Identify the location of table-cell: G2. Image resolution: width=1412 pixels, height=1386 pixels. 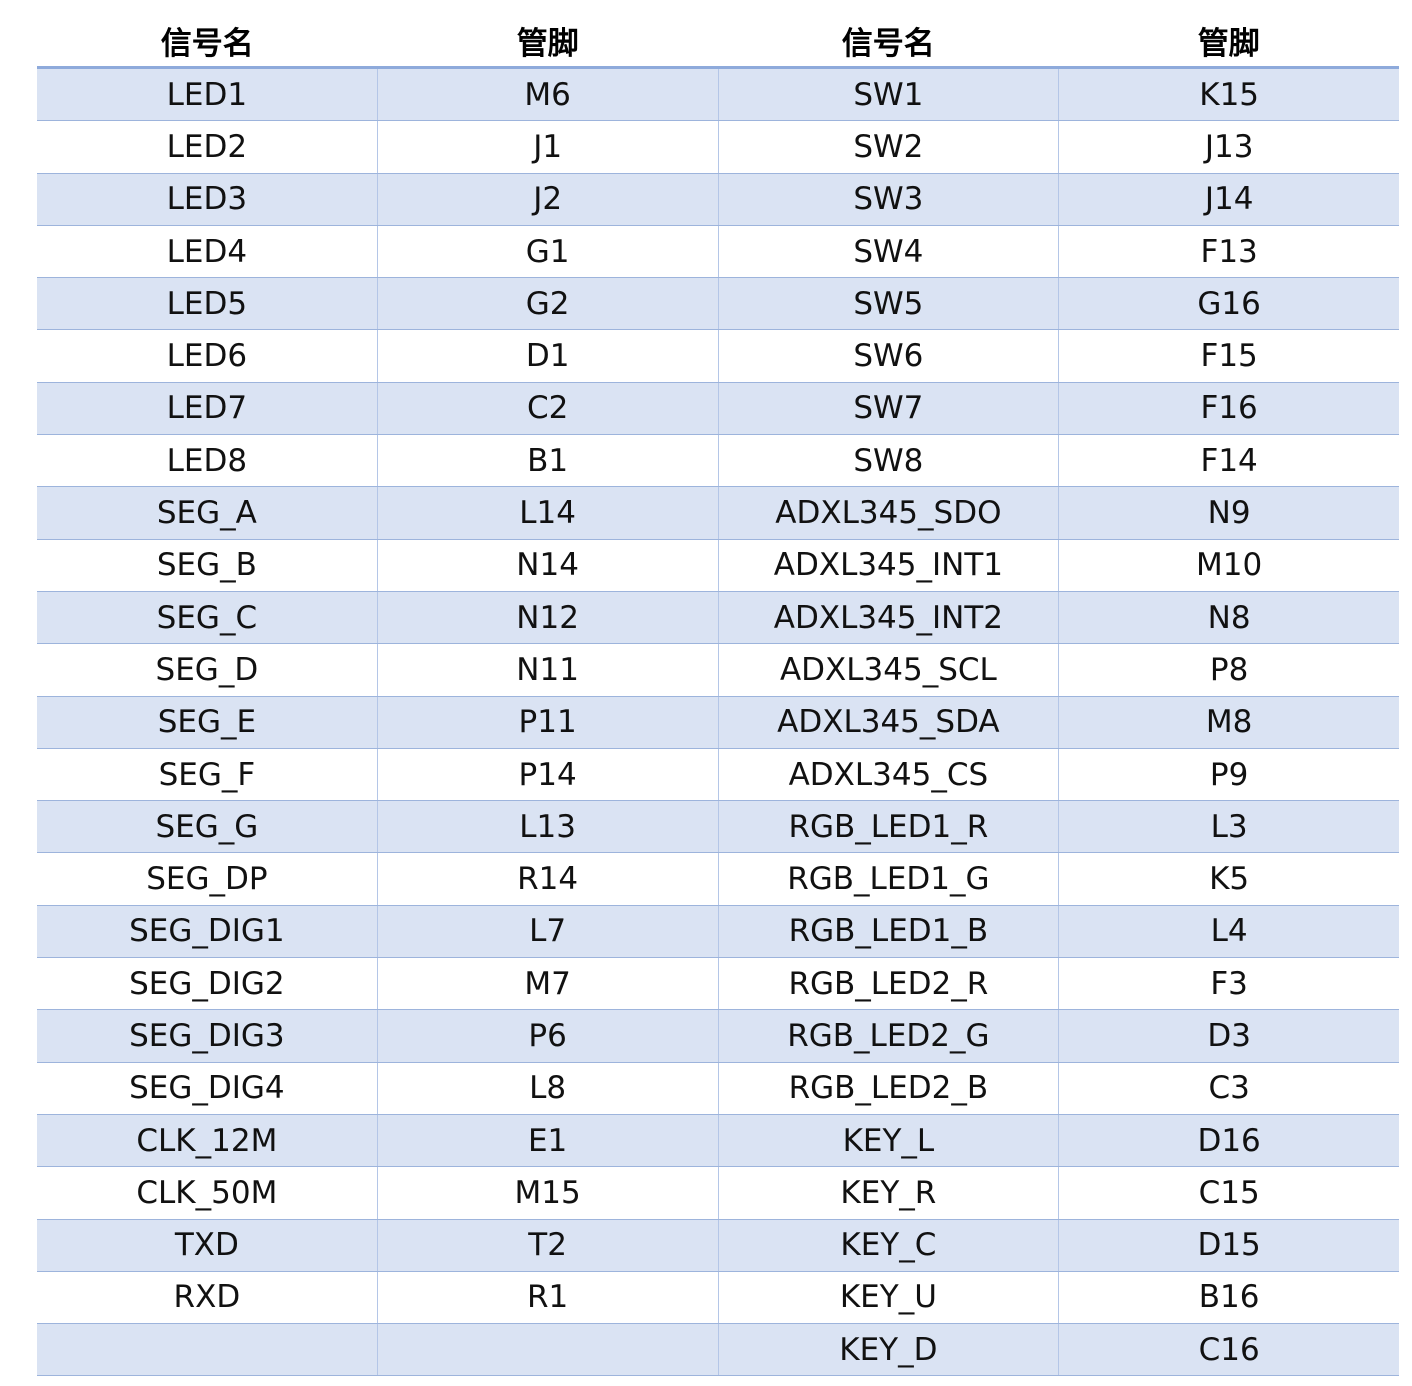
(547, 304).